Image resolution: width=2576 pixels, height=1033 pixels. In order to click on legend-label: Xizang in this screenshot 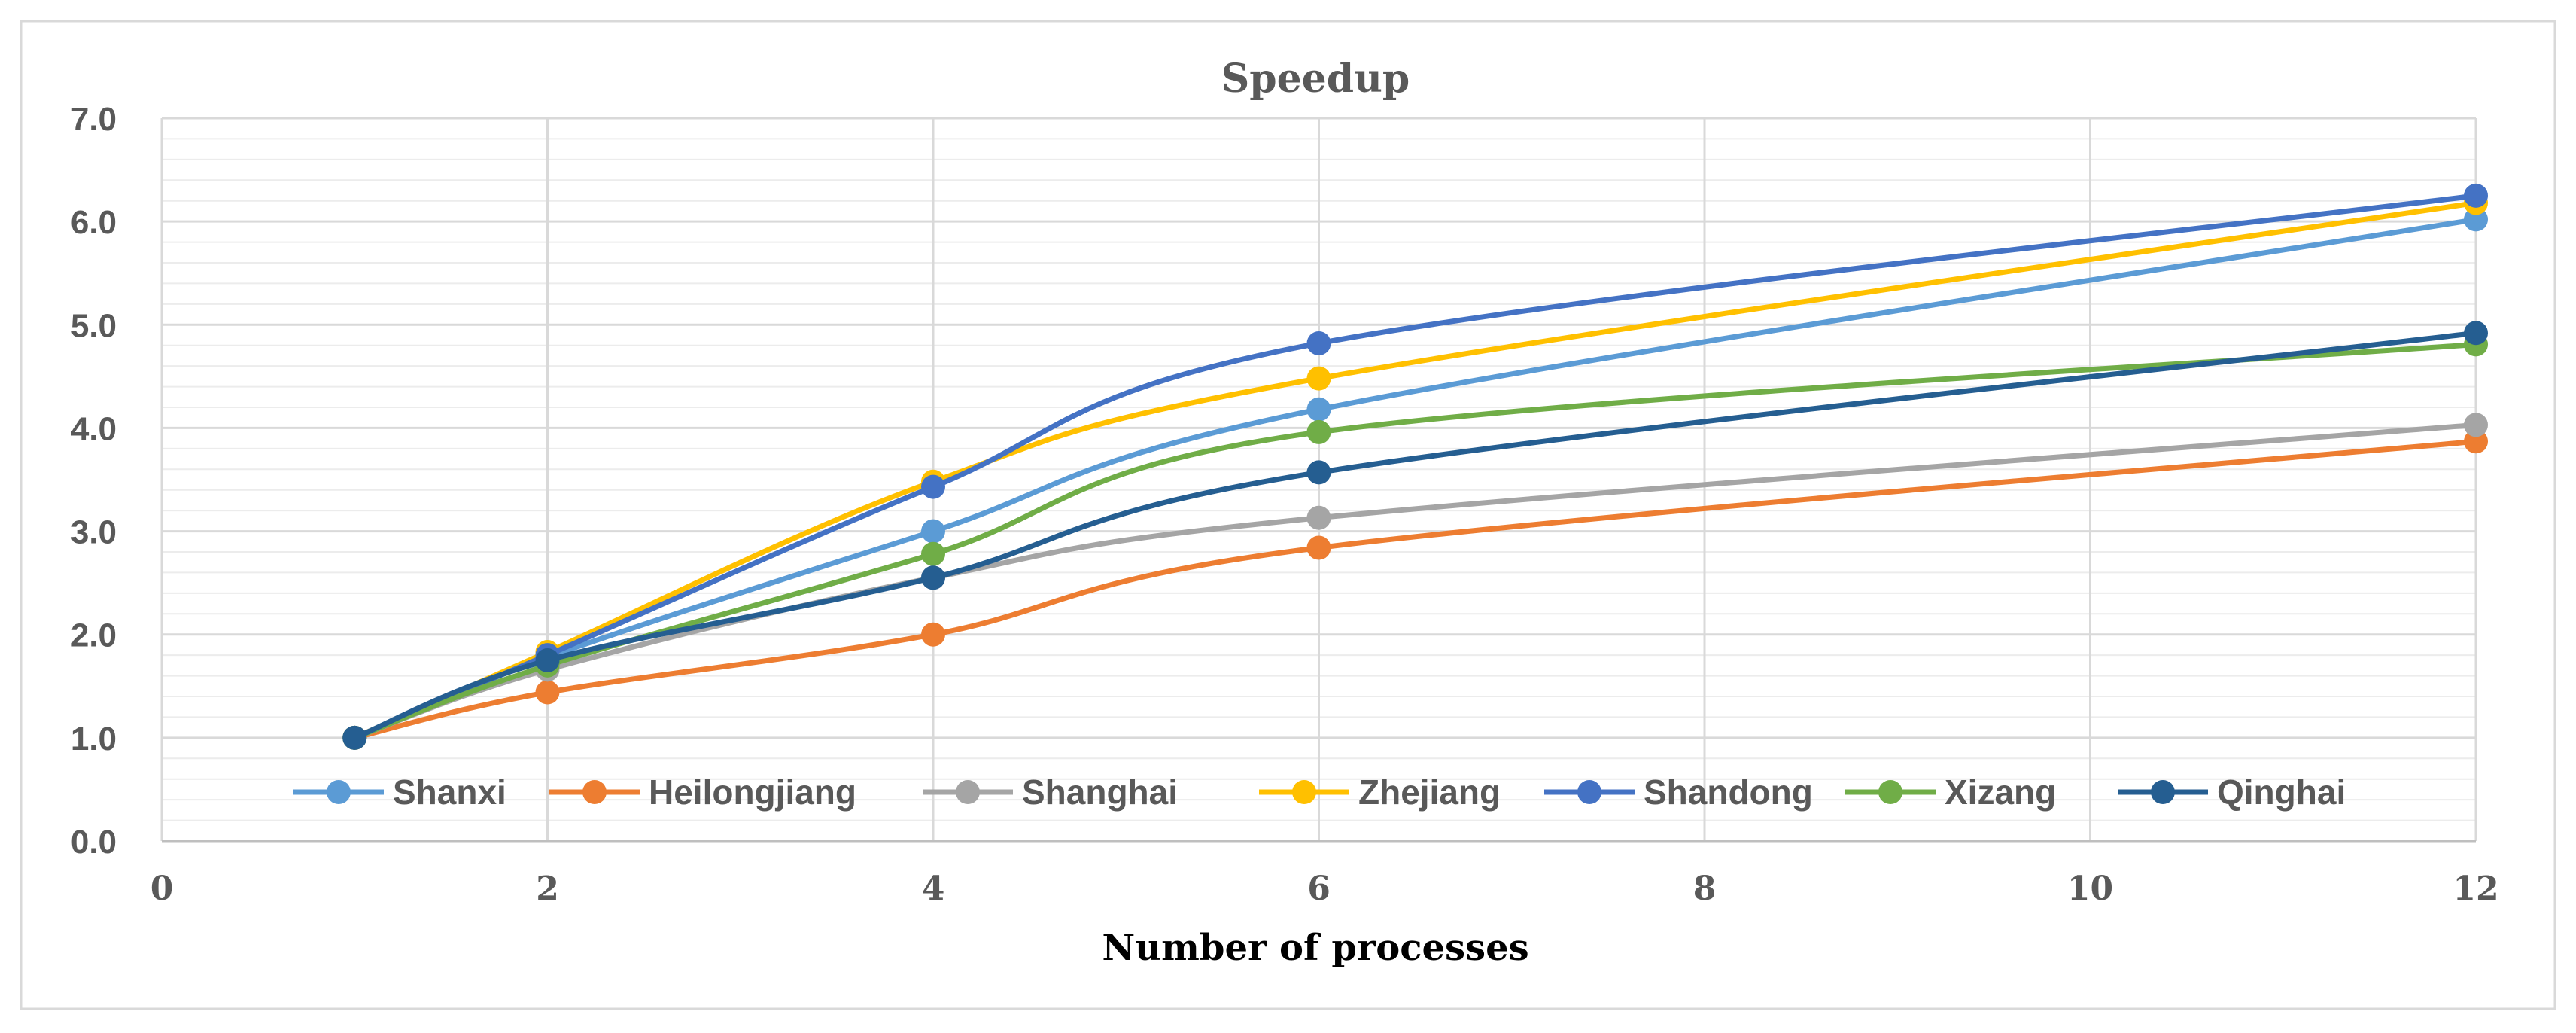, I will do `click(2000, 792)`.